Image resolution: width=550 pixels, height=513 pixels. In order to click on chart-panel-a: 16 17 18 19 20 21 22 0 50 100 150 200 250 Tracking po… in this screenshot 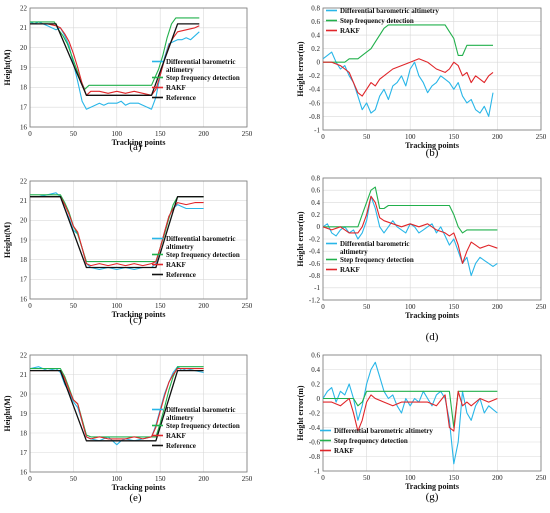, I will do `click(128, 78)`.